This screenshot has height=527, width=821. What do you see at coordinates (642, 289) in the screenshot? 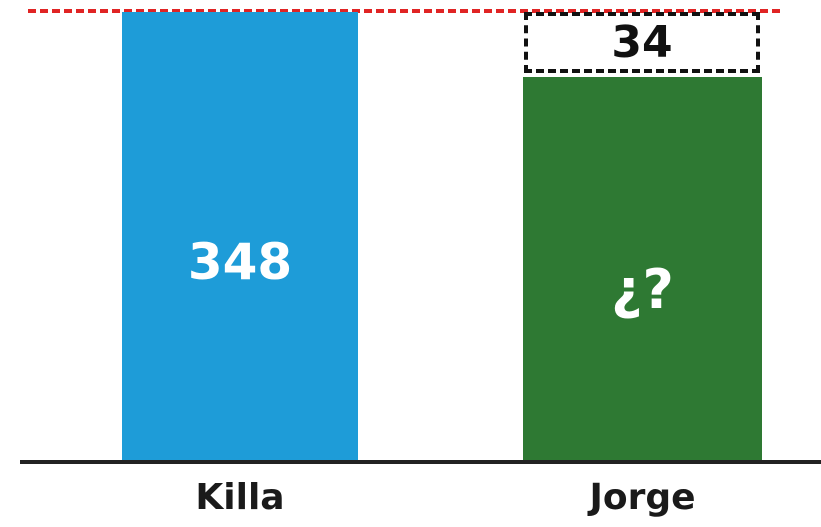
I see `bar-jorge-unknown-value: ¿?` at bounding box center [642, 289].